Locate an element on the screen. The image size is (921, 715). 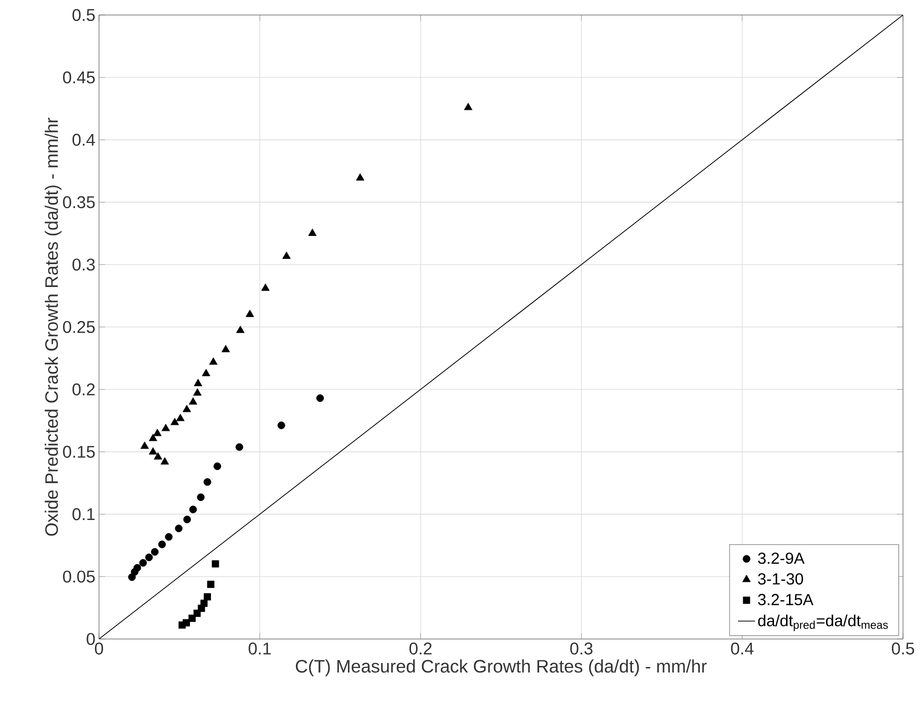
y-tick-label: 0.2 is located at coordinates (83, 389).